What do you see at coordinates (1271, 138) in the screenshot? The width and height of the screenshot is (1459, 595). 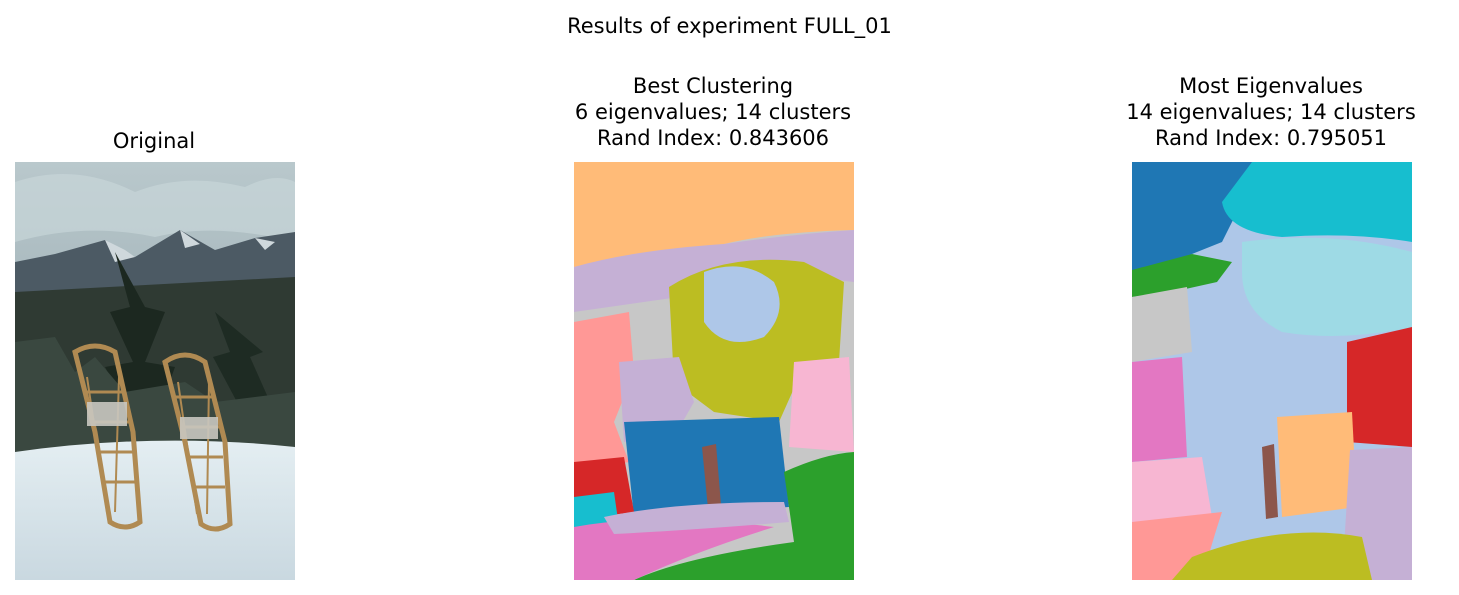 I see `most-title-line-3: Rand Index: 0.795051` at bounding box center [1271, 138].